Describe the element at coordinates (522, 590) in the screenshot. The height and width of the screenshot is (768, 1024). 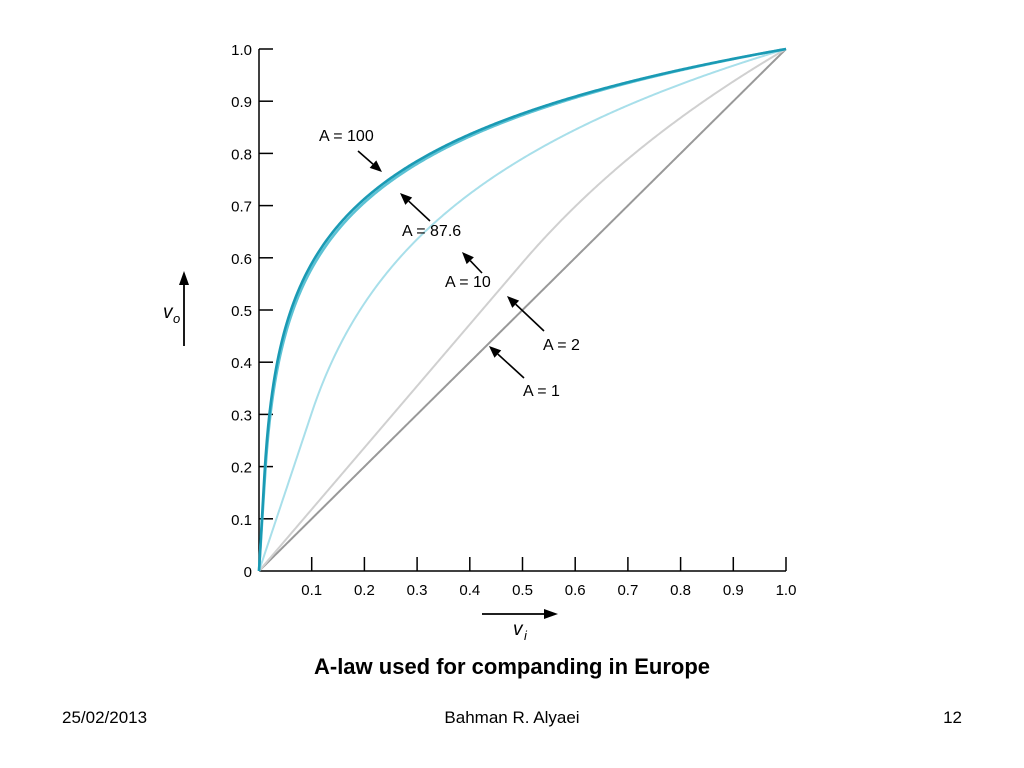
I see `x-tick-label: 0.5` at that location.